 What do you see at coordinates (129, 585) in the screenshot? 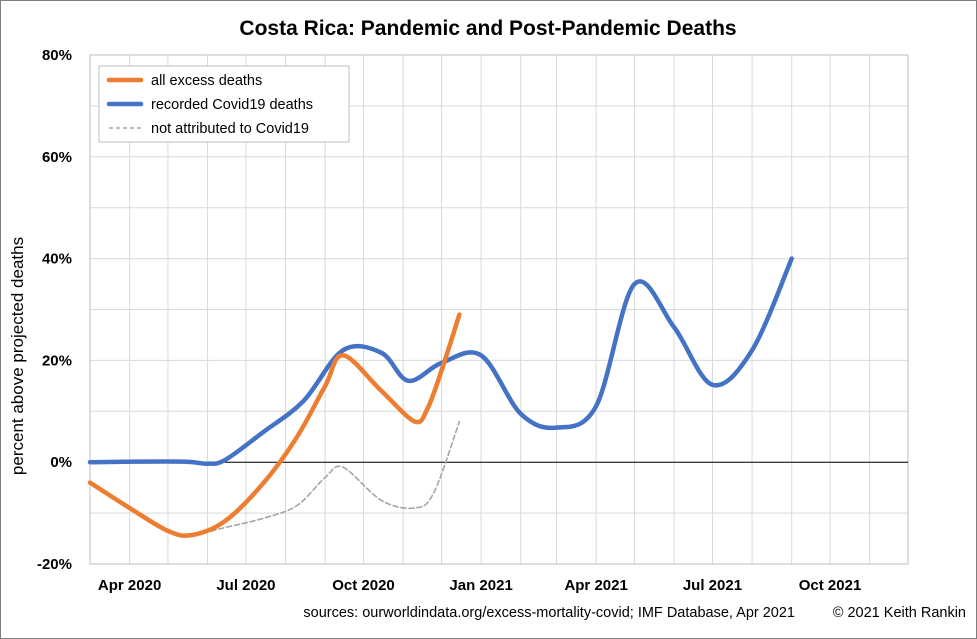
I see `x-tick-label: Apr 2020` at bounding box center [129, 585].